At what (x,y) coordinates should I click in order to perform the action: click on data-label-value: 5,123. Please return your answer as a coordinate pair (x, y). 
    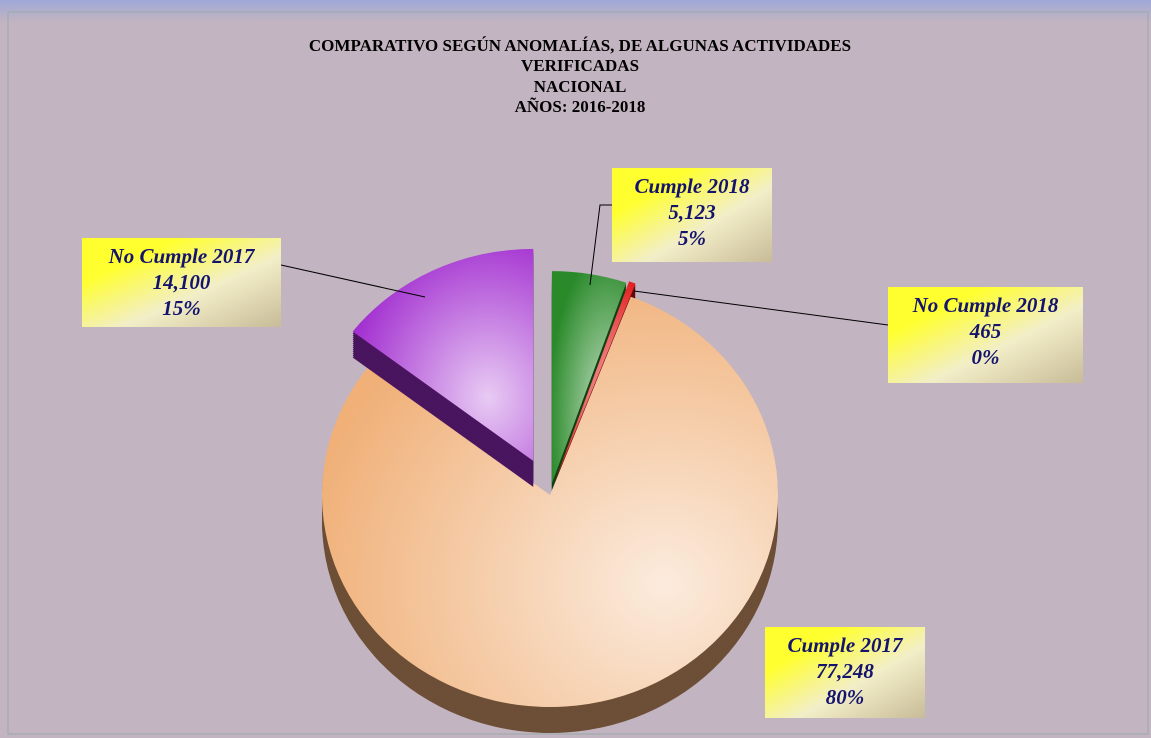
    Looking at the image, I should click on (691, 212).